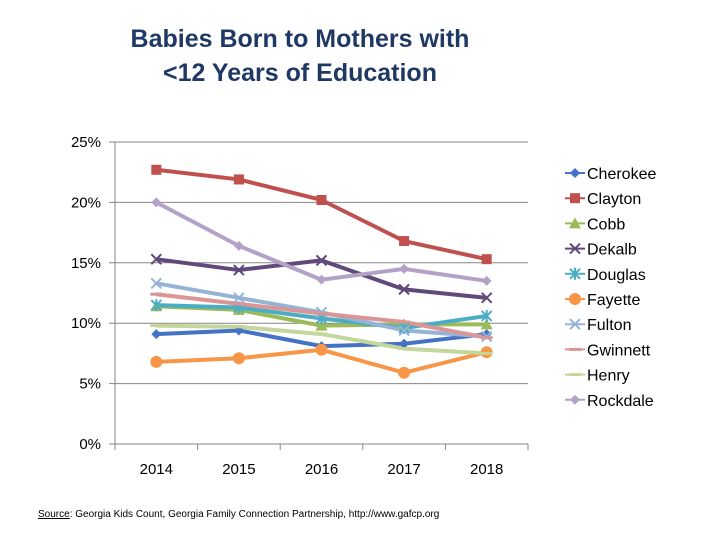  What do you see at coordinates (90, 444) in the screenshot?
I see `y-tick-label: 0%` at bounding box center [90, 444].